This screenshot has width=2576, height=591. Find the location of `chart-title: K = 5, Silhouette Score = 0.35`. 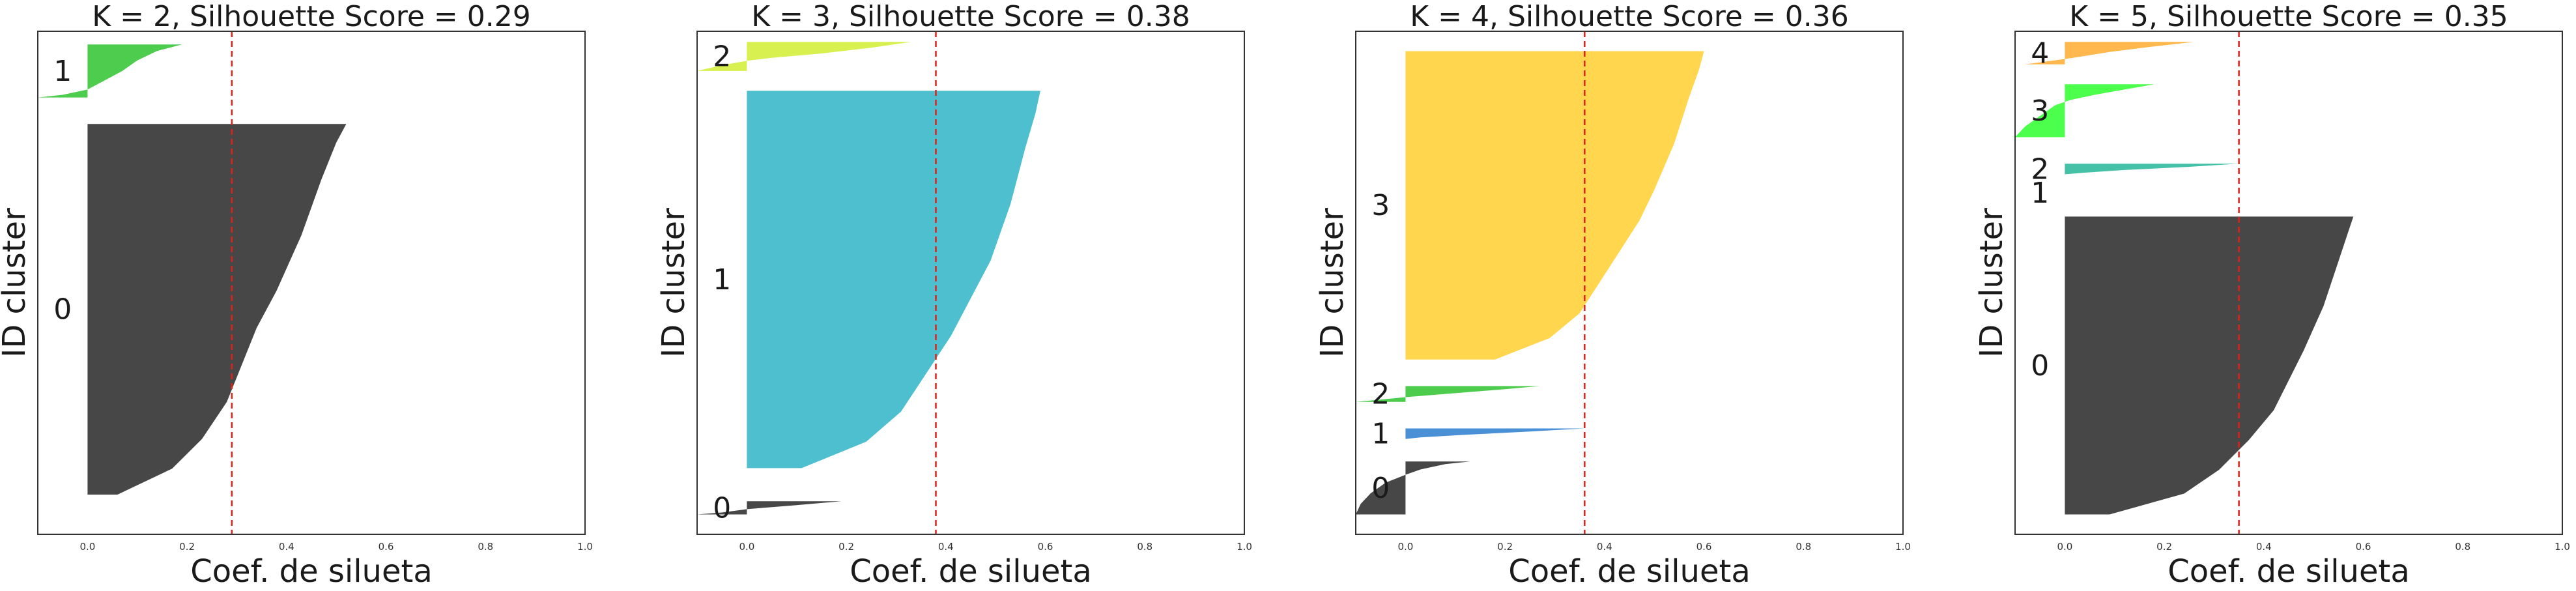

chart-title: K = 5, Silhouette Score = 0.35 is located at coordinates (2288, 16).